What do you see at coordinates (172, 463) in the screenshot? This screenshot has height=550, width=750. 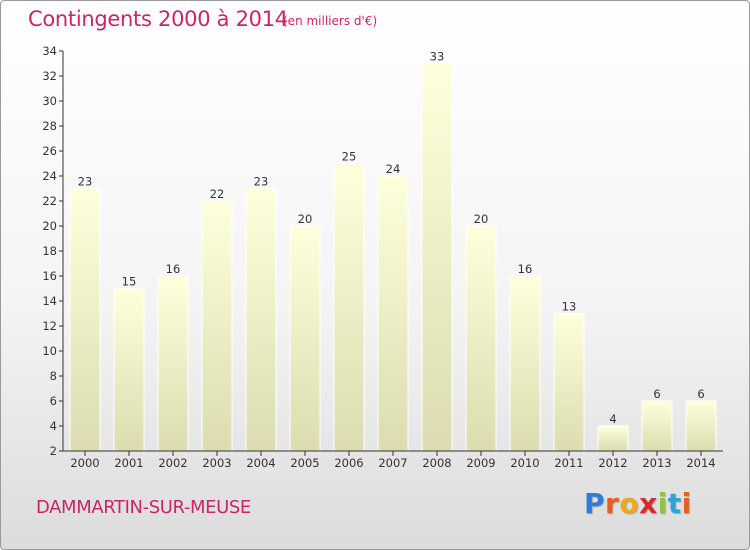 I see `x-tick-label-2002: 2002` at bounding box center [172, 463].